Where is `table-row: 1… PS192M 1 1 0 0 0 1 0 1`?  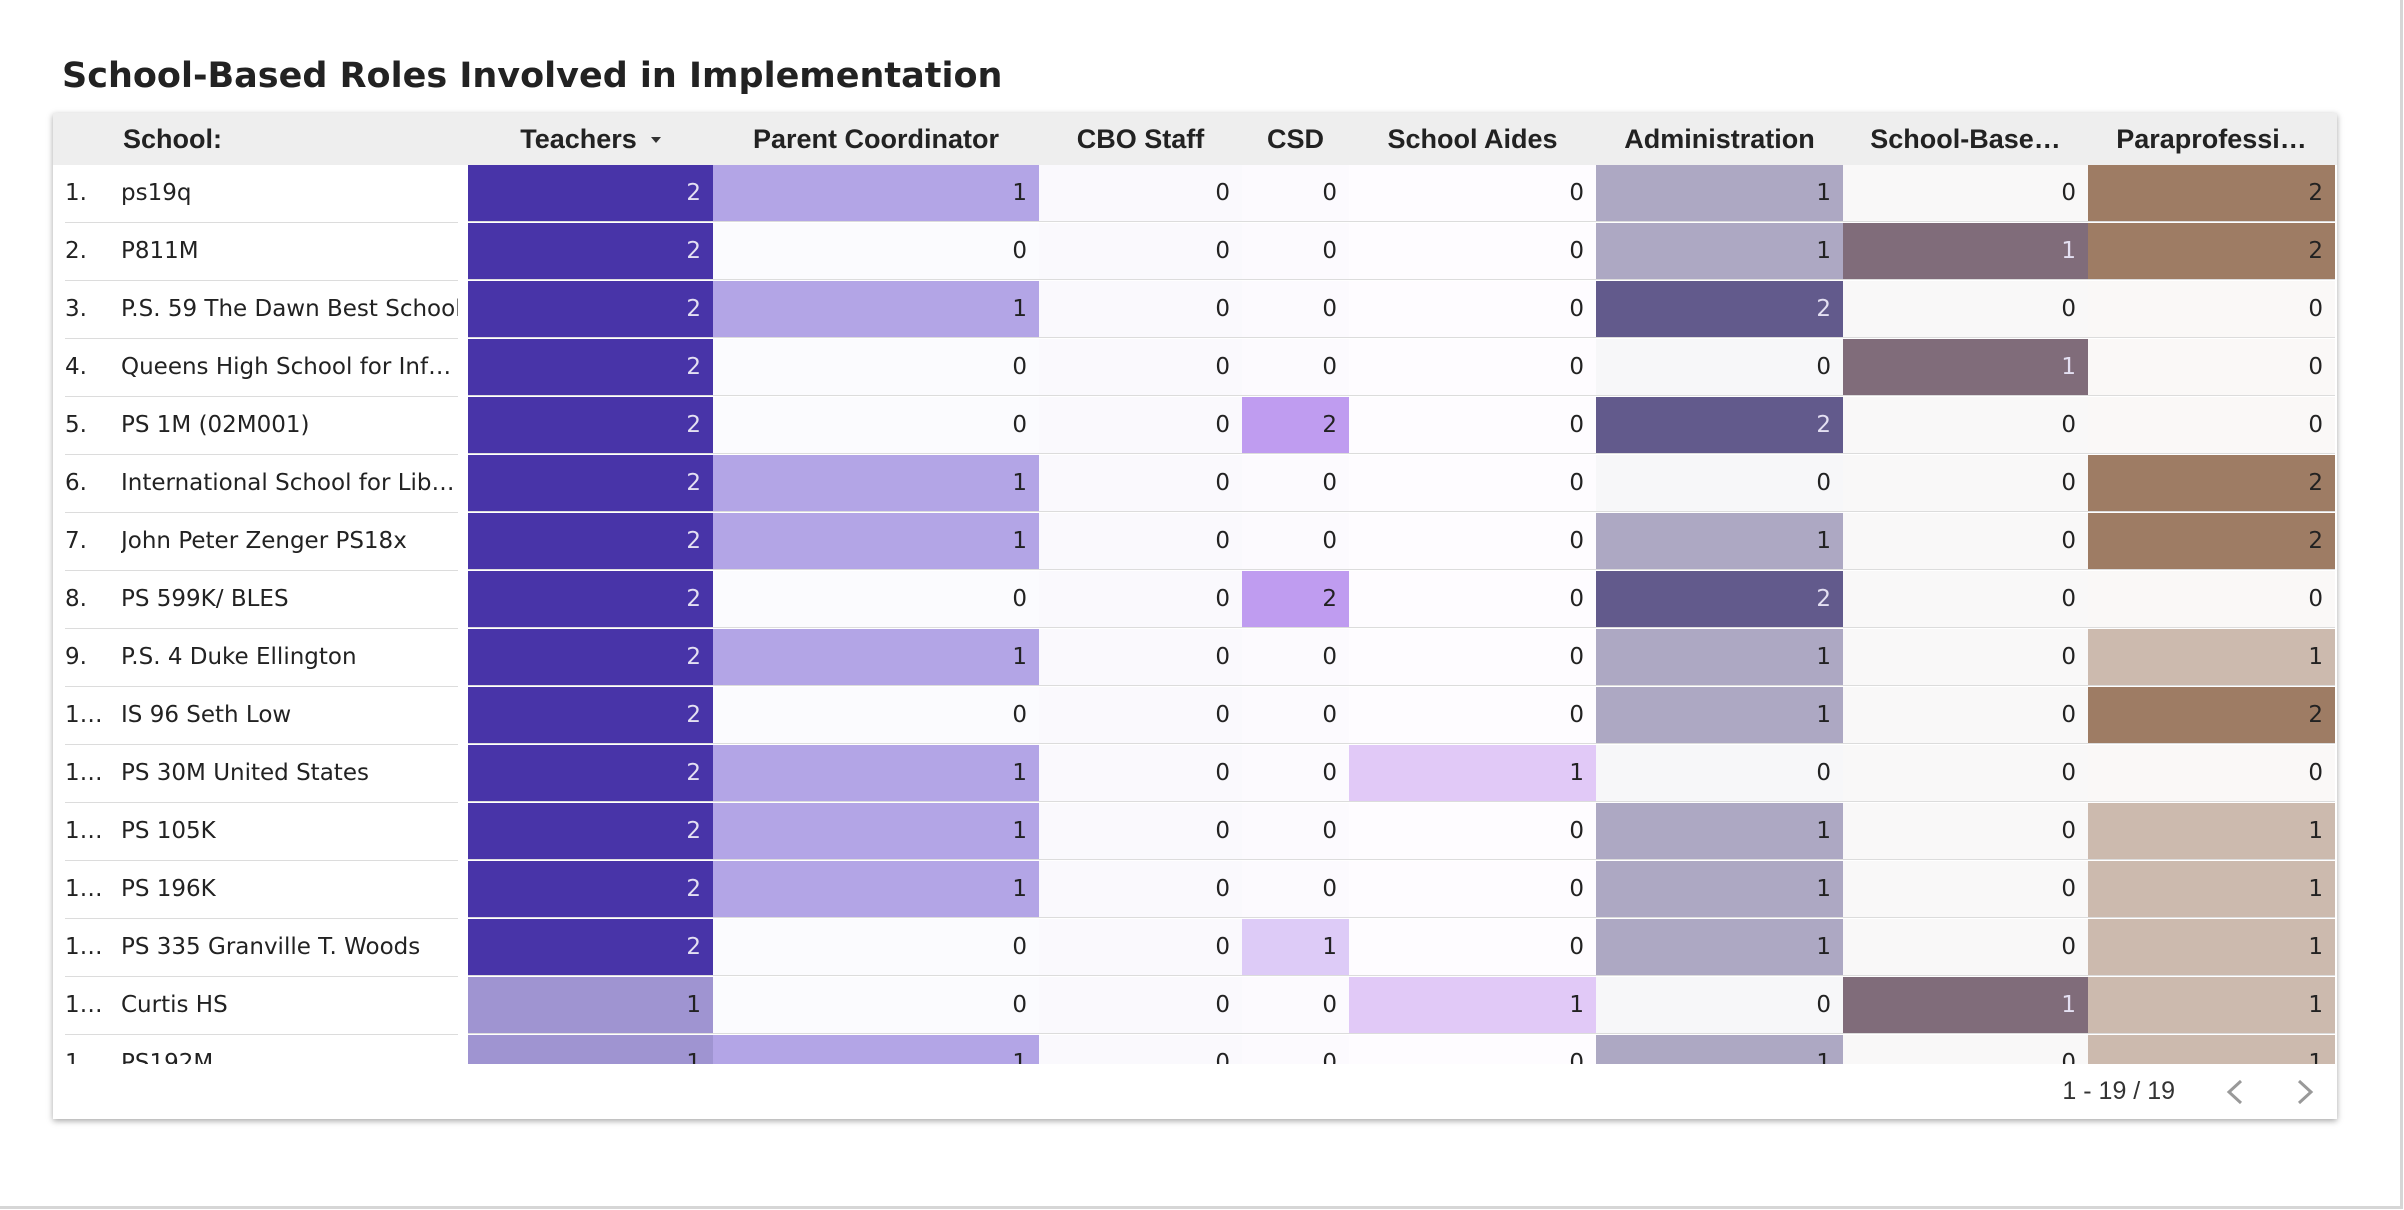
table-row: 1… PS192M 1 1 0 0 0 1 0 1 is located at coordinates (1195, 1049).